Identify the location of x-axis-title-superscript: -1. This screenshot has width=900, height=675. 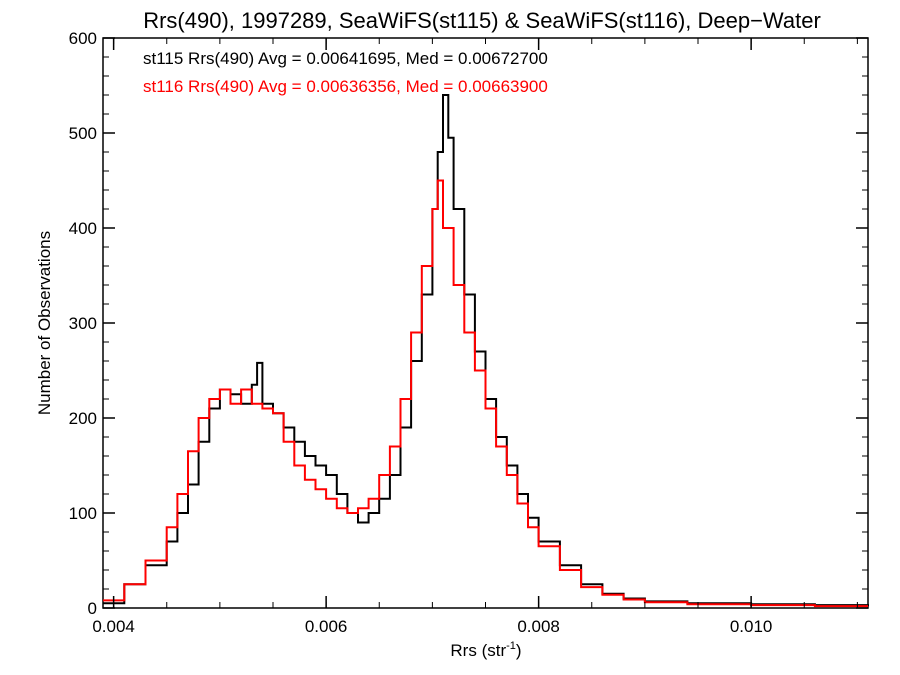
(511, 646).